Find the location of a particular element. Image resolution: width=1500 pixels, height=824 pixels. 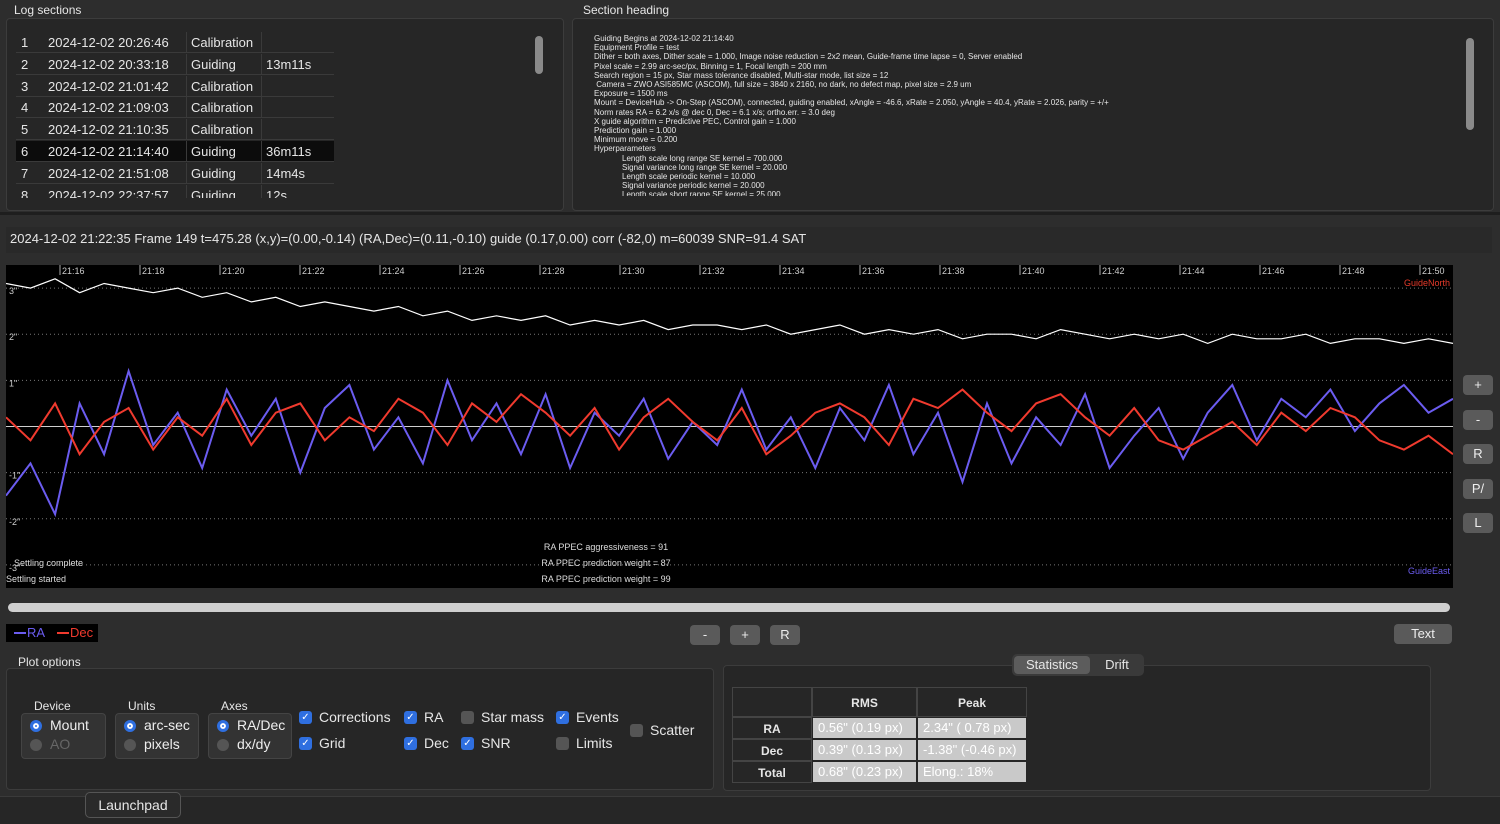

zoom-button: + is located at coordinates (745, 635).